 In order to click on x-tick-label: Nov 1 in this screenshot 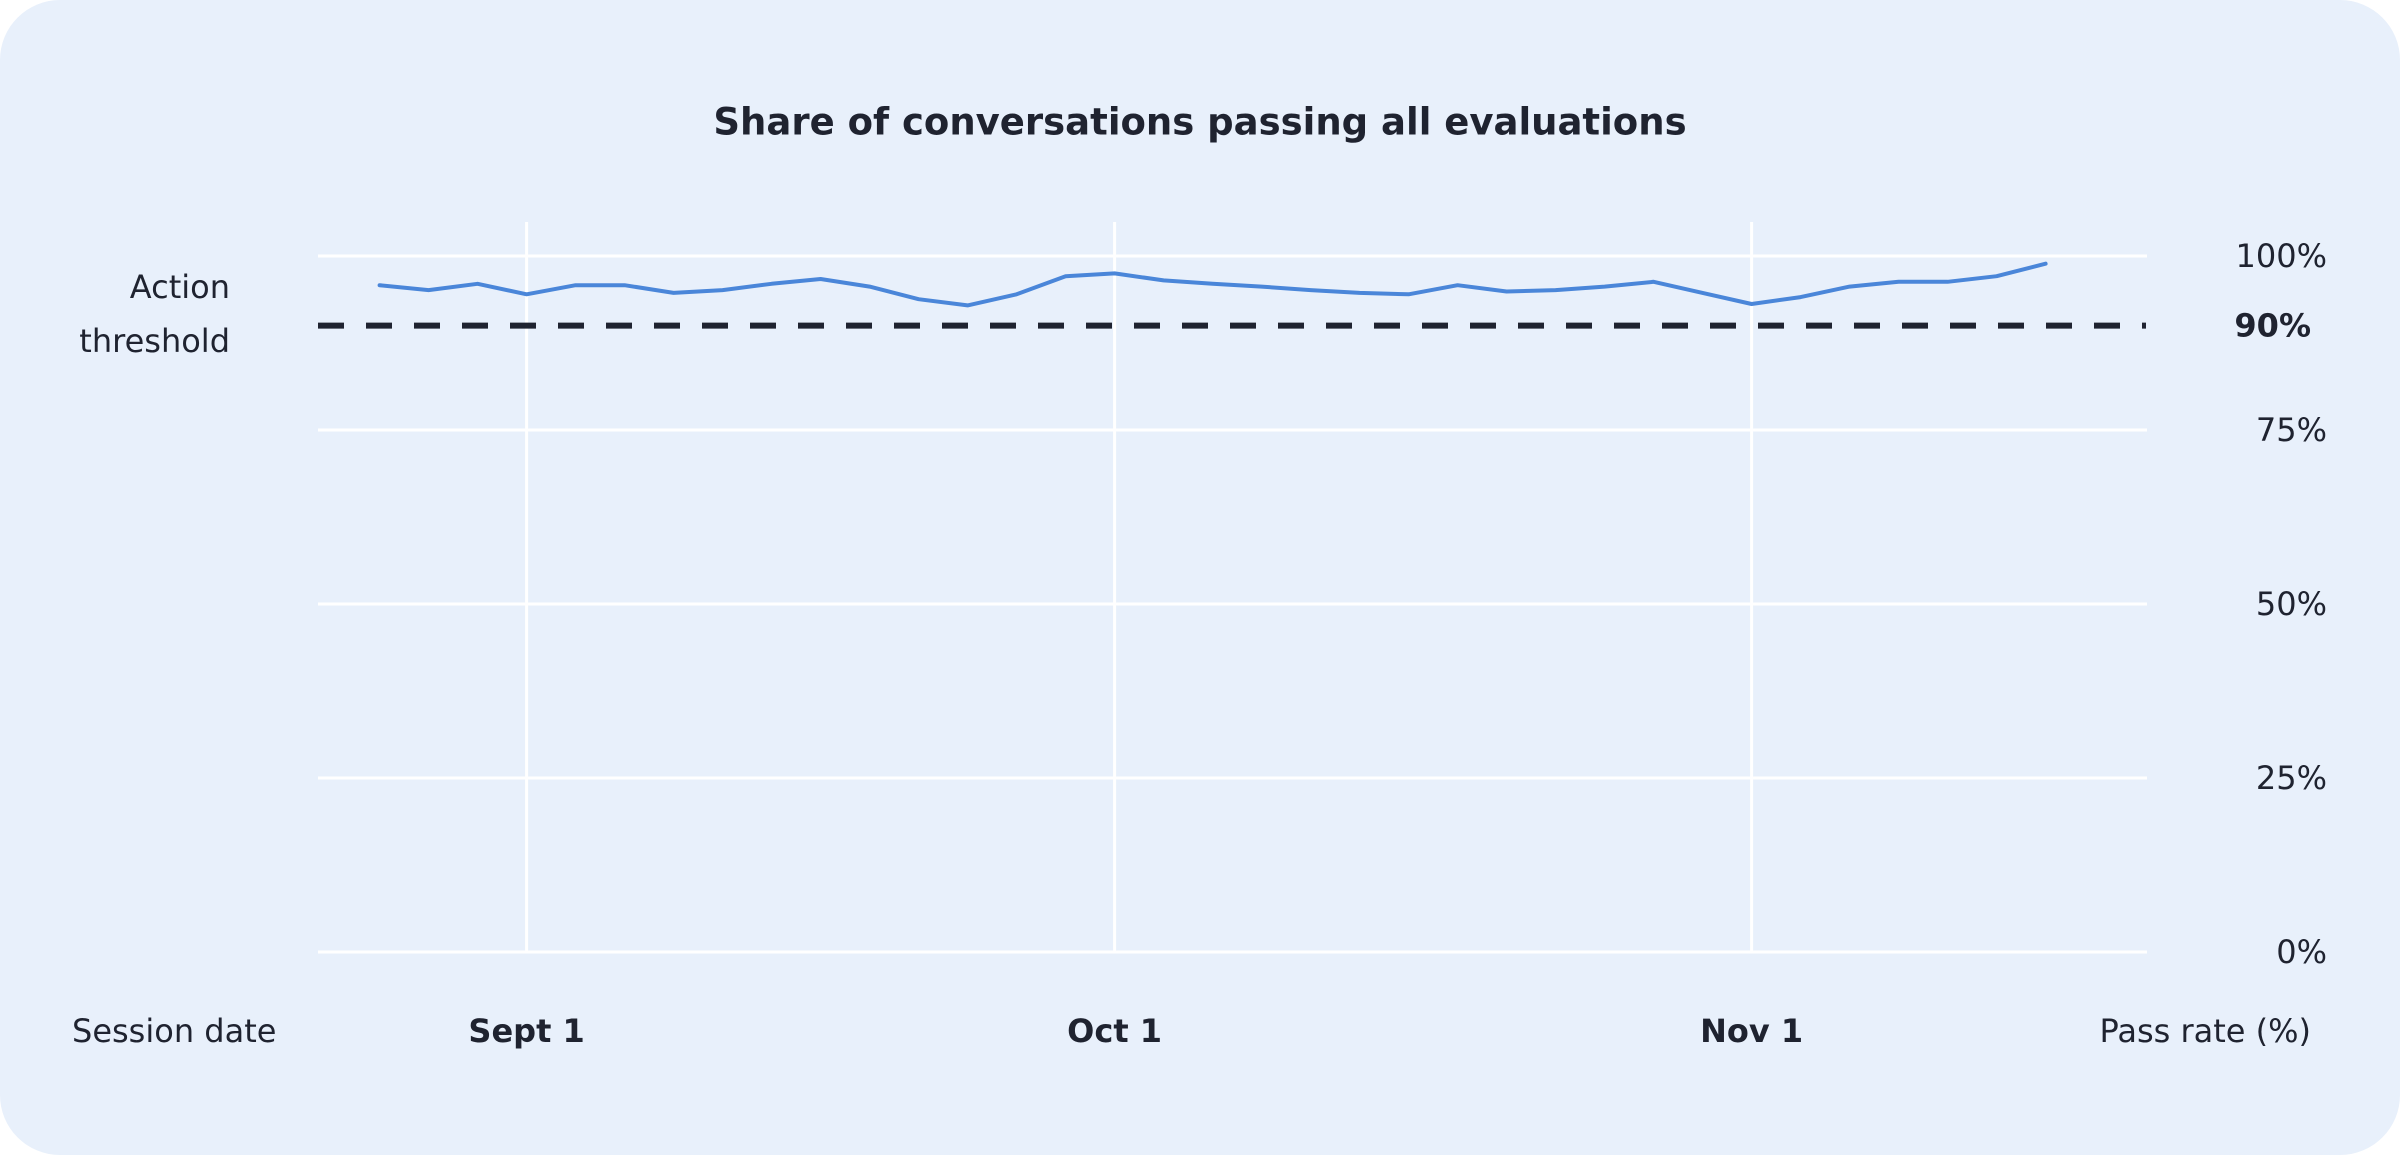, I will do `click(1751, 1031)`.